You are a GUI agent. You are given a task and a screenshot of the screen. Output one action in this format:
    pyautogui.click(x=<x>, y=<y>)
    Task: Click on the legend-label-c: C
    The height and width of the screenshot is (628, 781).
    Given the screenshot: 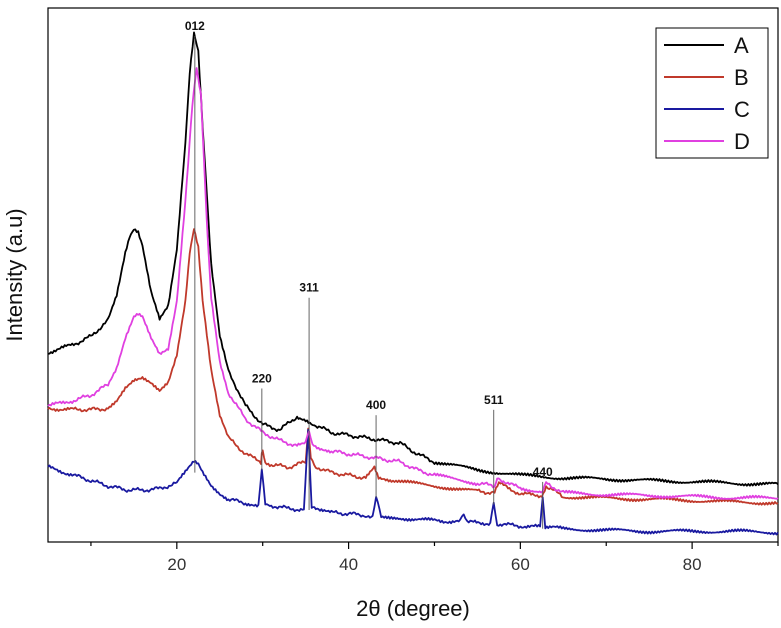 What is the action you would take?
    pyautogui.click(x=742, y=109)
    